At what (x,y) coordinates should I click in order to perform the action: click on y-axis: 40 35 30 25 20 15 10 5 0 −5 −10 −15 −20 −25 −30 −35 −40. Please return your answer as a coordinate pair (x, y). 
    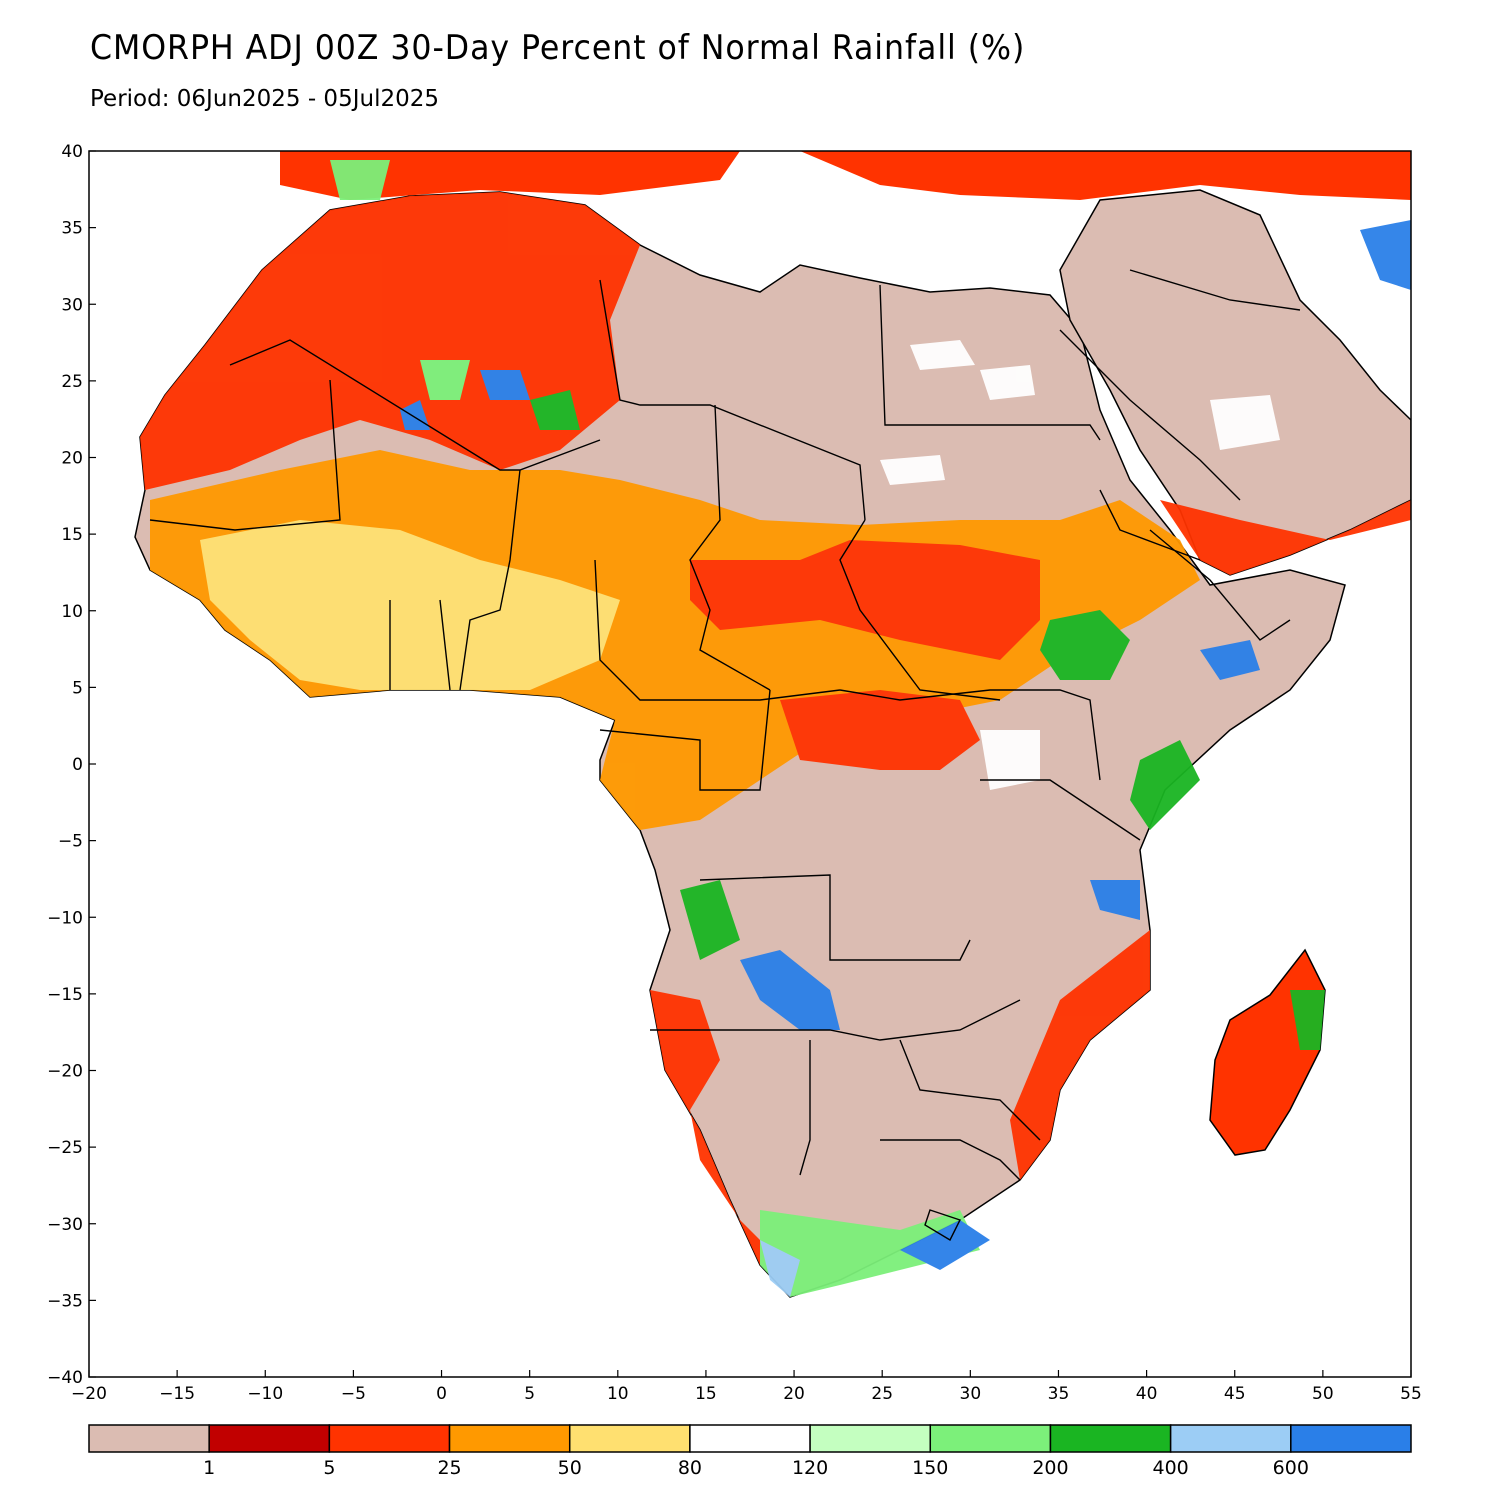
    Looking at the image, I should click on (71, 765).